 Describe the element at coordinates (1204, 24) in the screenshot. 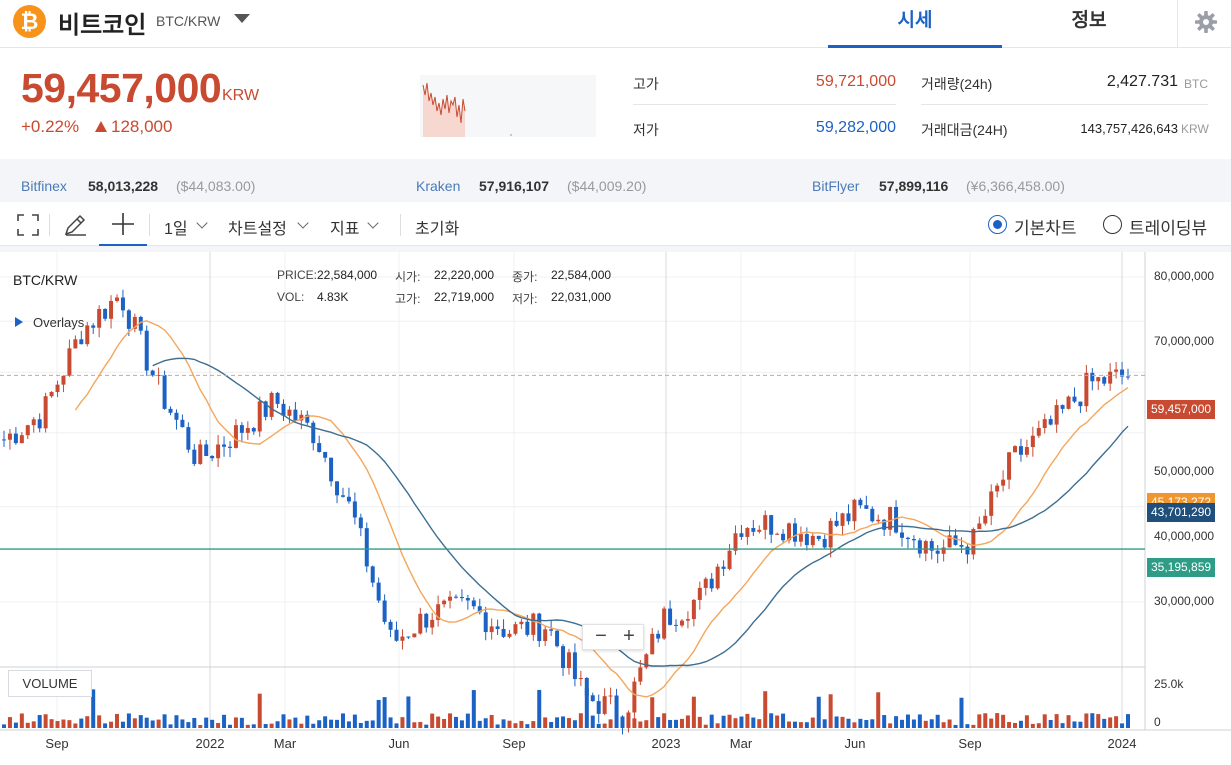

I see `settings-button` at that location.